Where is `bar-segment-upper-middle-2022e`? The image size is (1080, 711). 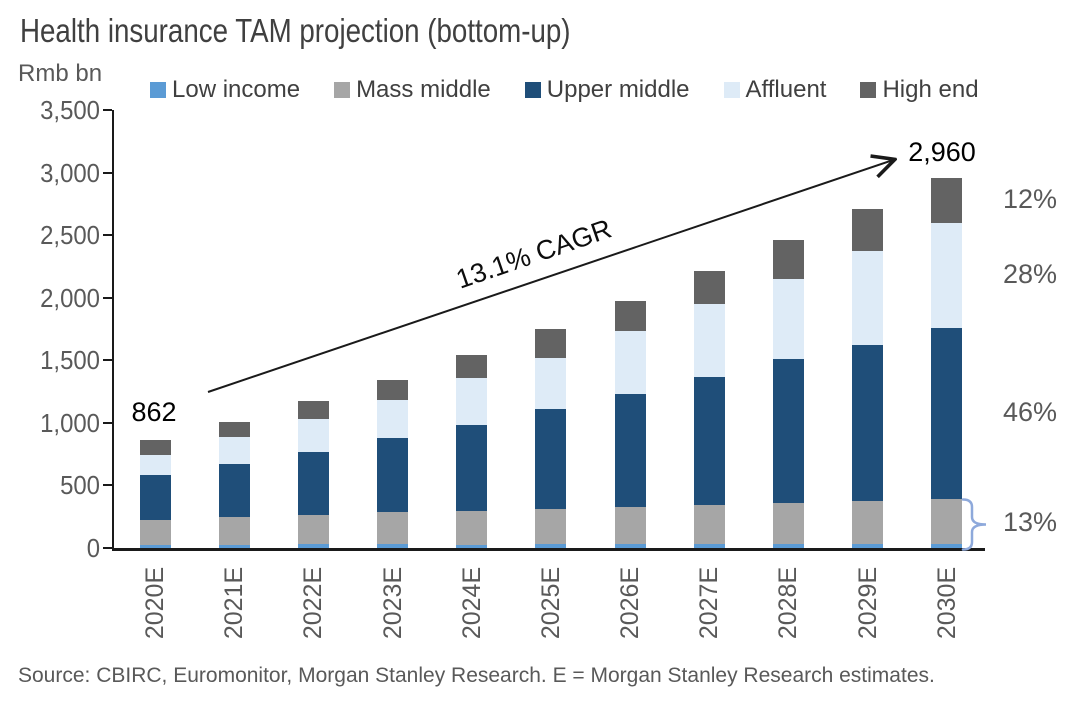
bar-segment-upper-middle-2022e is located at coordinates (313, 483).